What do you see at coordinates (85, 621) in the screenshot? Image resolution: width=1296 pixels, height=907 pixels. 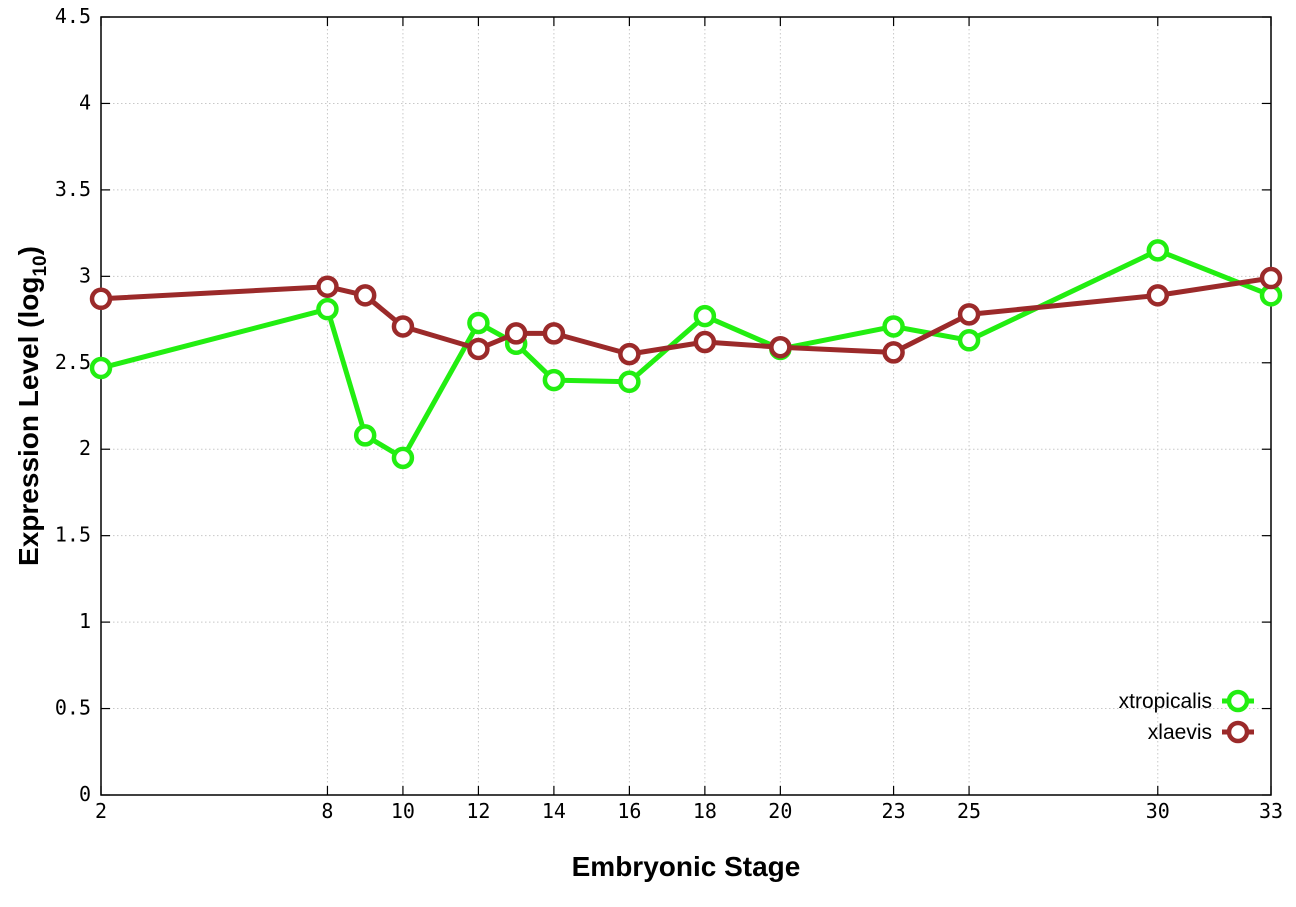 I see `y-tick-label: 1` at bounding box center [85, 621].